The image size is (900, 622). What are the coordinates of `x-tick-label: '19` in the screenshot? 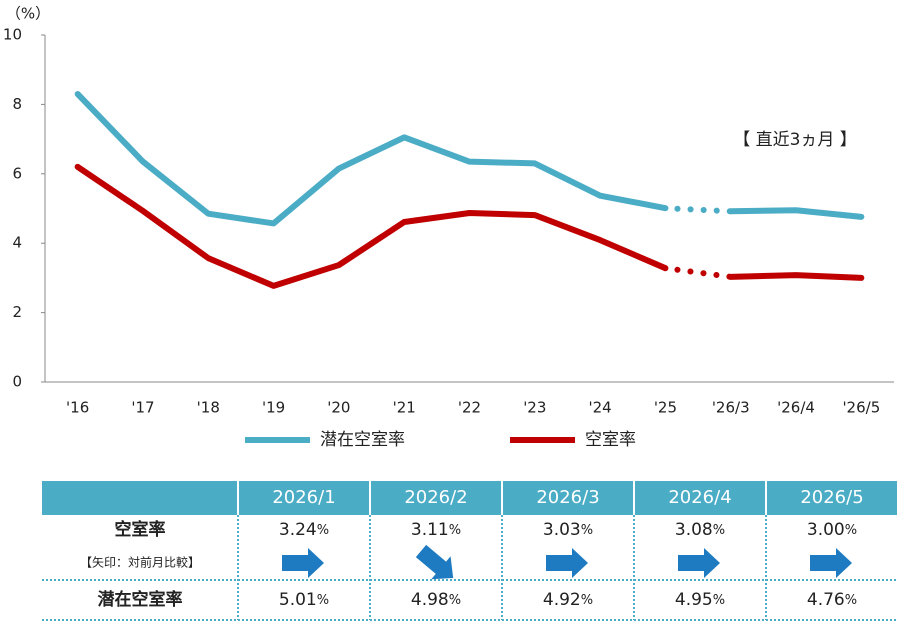 It's located at (273, 408).